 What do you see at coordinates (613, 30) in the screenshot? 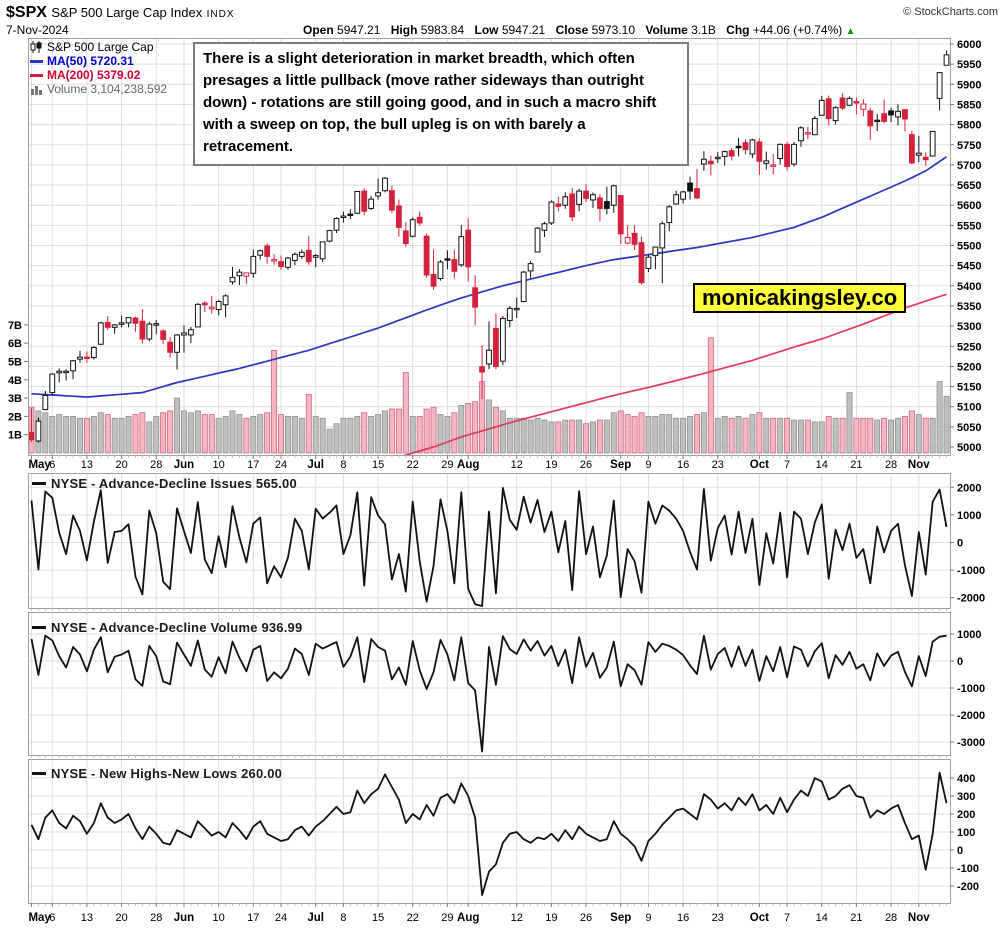
I see `close-value: 5973.10` at bounding box center [613, 30].